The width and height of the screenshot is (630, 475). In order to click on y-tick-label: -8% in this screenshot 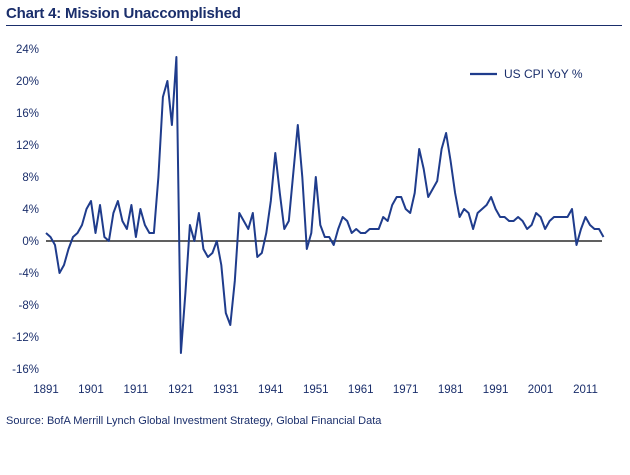, I will do `click(29, 306)`.